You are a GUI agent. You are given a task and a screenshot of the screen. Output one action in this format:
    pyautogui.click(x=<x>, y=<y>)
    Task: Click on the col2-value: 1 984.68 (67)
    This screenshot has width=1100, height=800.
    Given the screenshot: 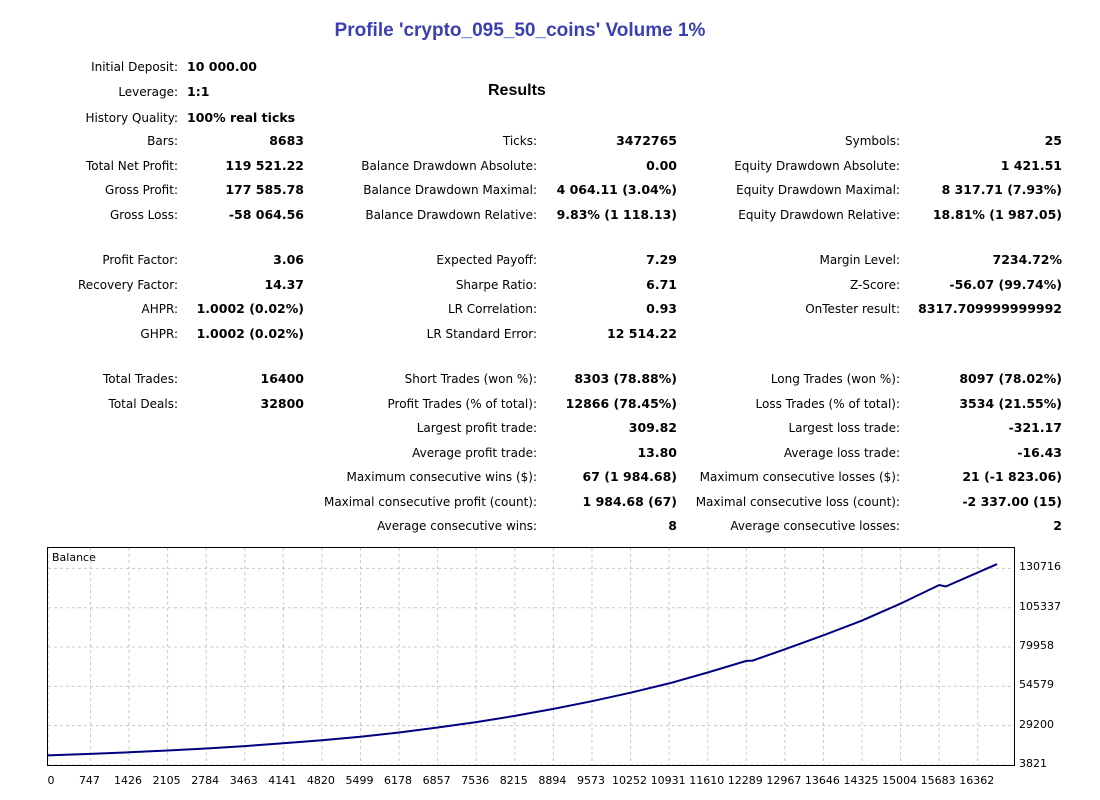 What is the action you would take?
    pyautogui.click(x=629, y=501)
    